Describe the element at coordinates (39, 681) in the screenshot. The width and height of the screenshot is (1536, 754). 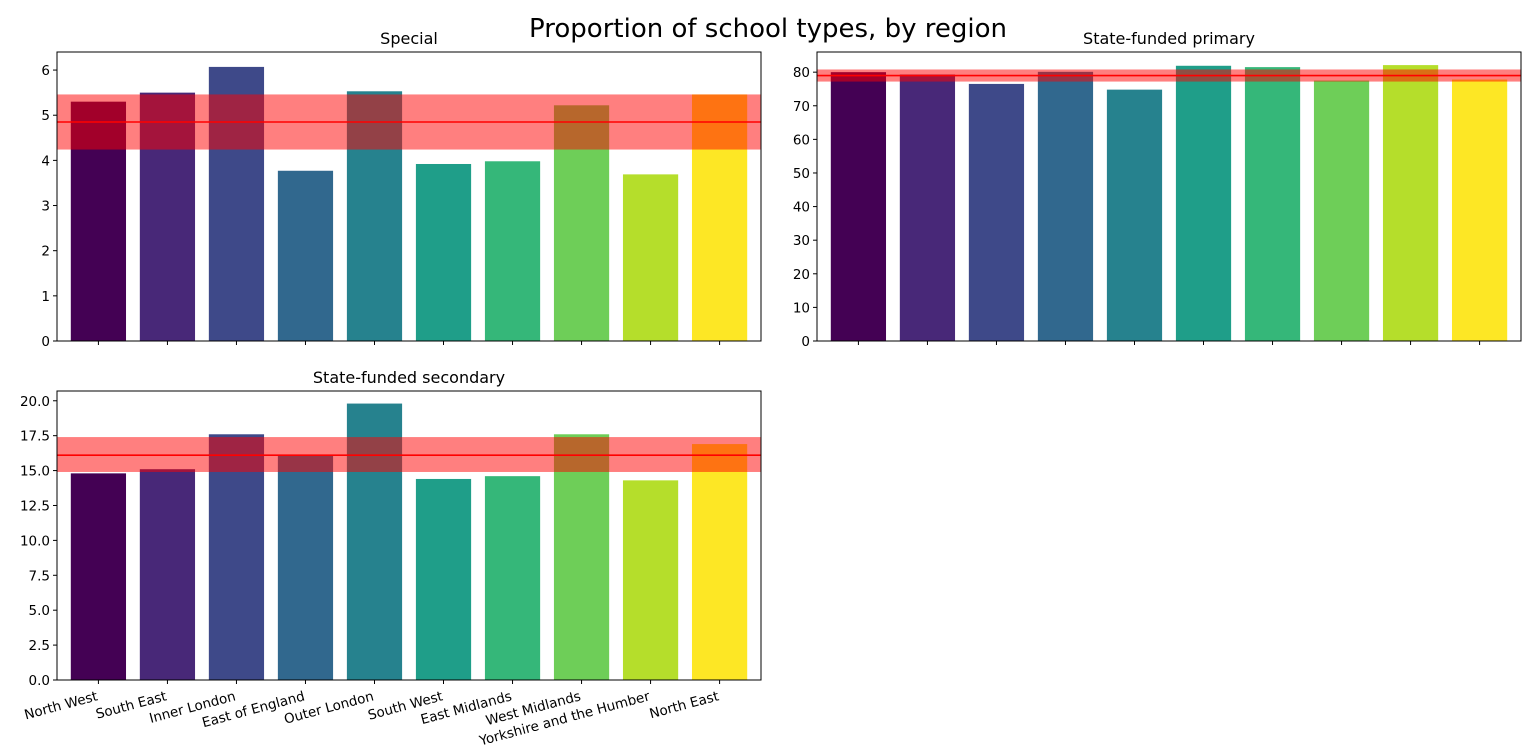
I see `y-tick-label: 0.0` at that location.